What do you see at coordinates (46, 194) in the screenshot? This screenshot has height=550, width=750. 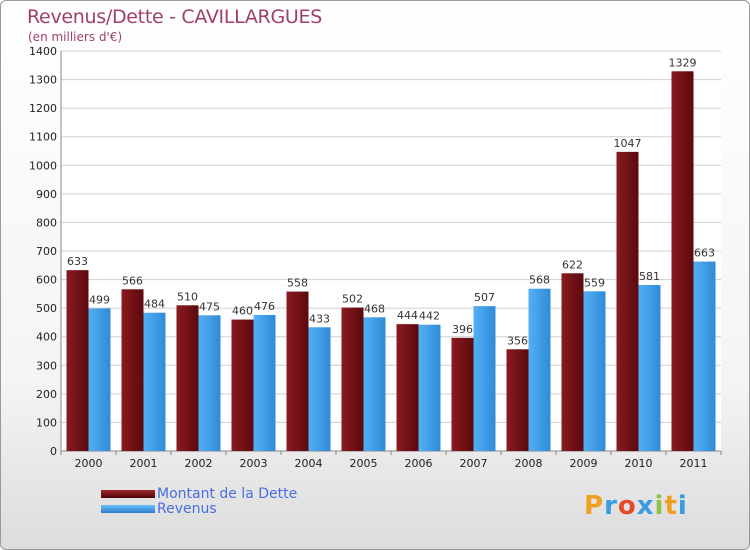 I see `y-tick-label: 900` at bounding box center [46, 194].